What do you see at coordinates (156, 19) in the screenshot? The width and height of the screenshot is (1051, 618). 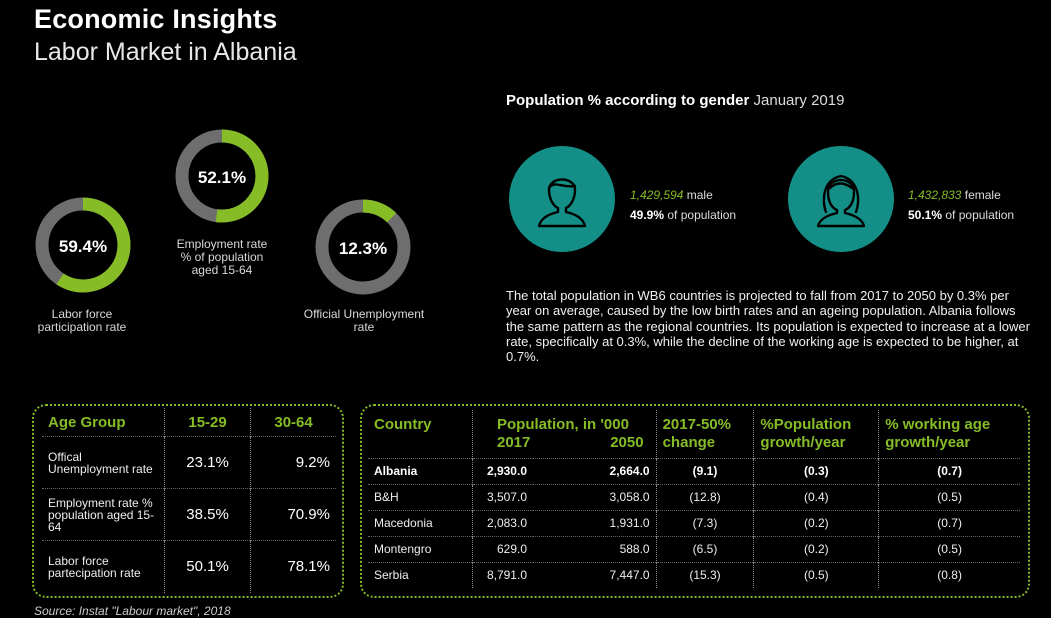 I see `page-title: Economic Insights` at bounding box center [156, 19].